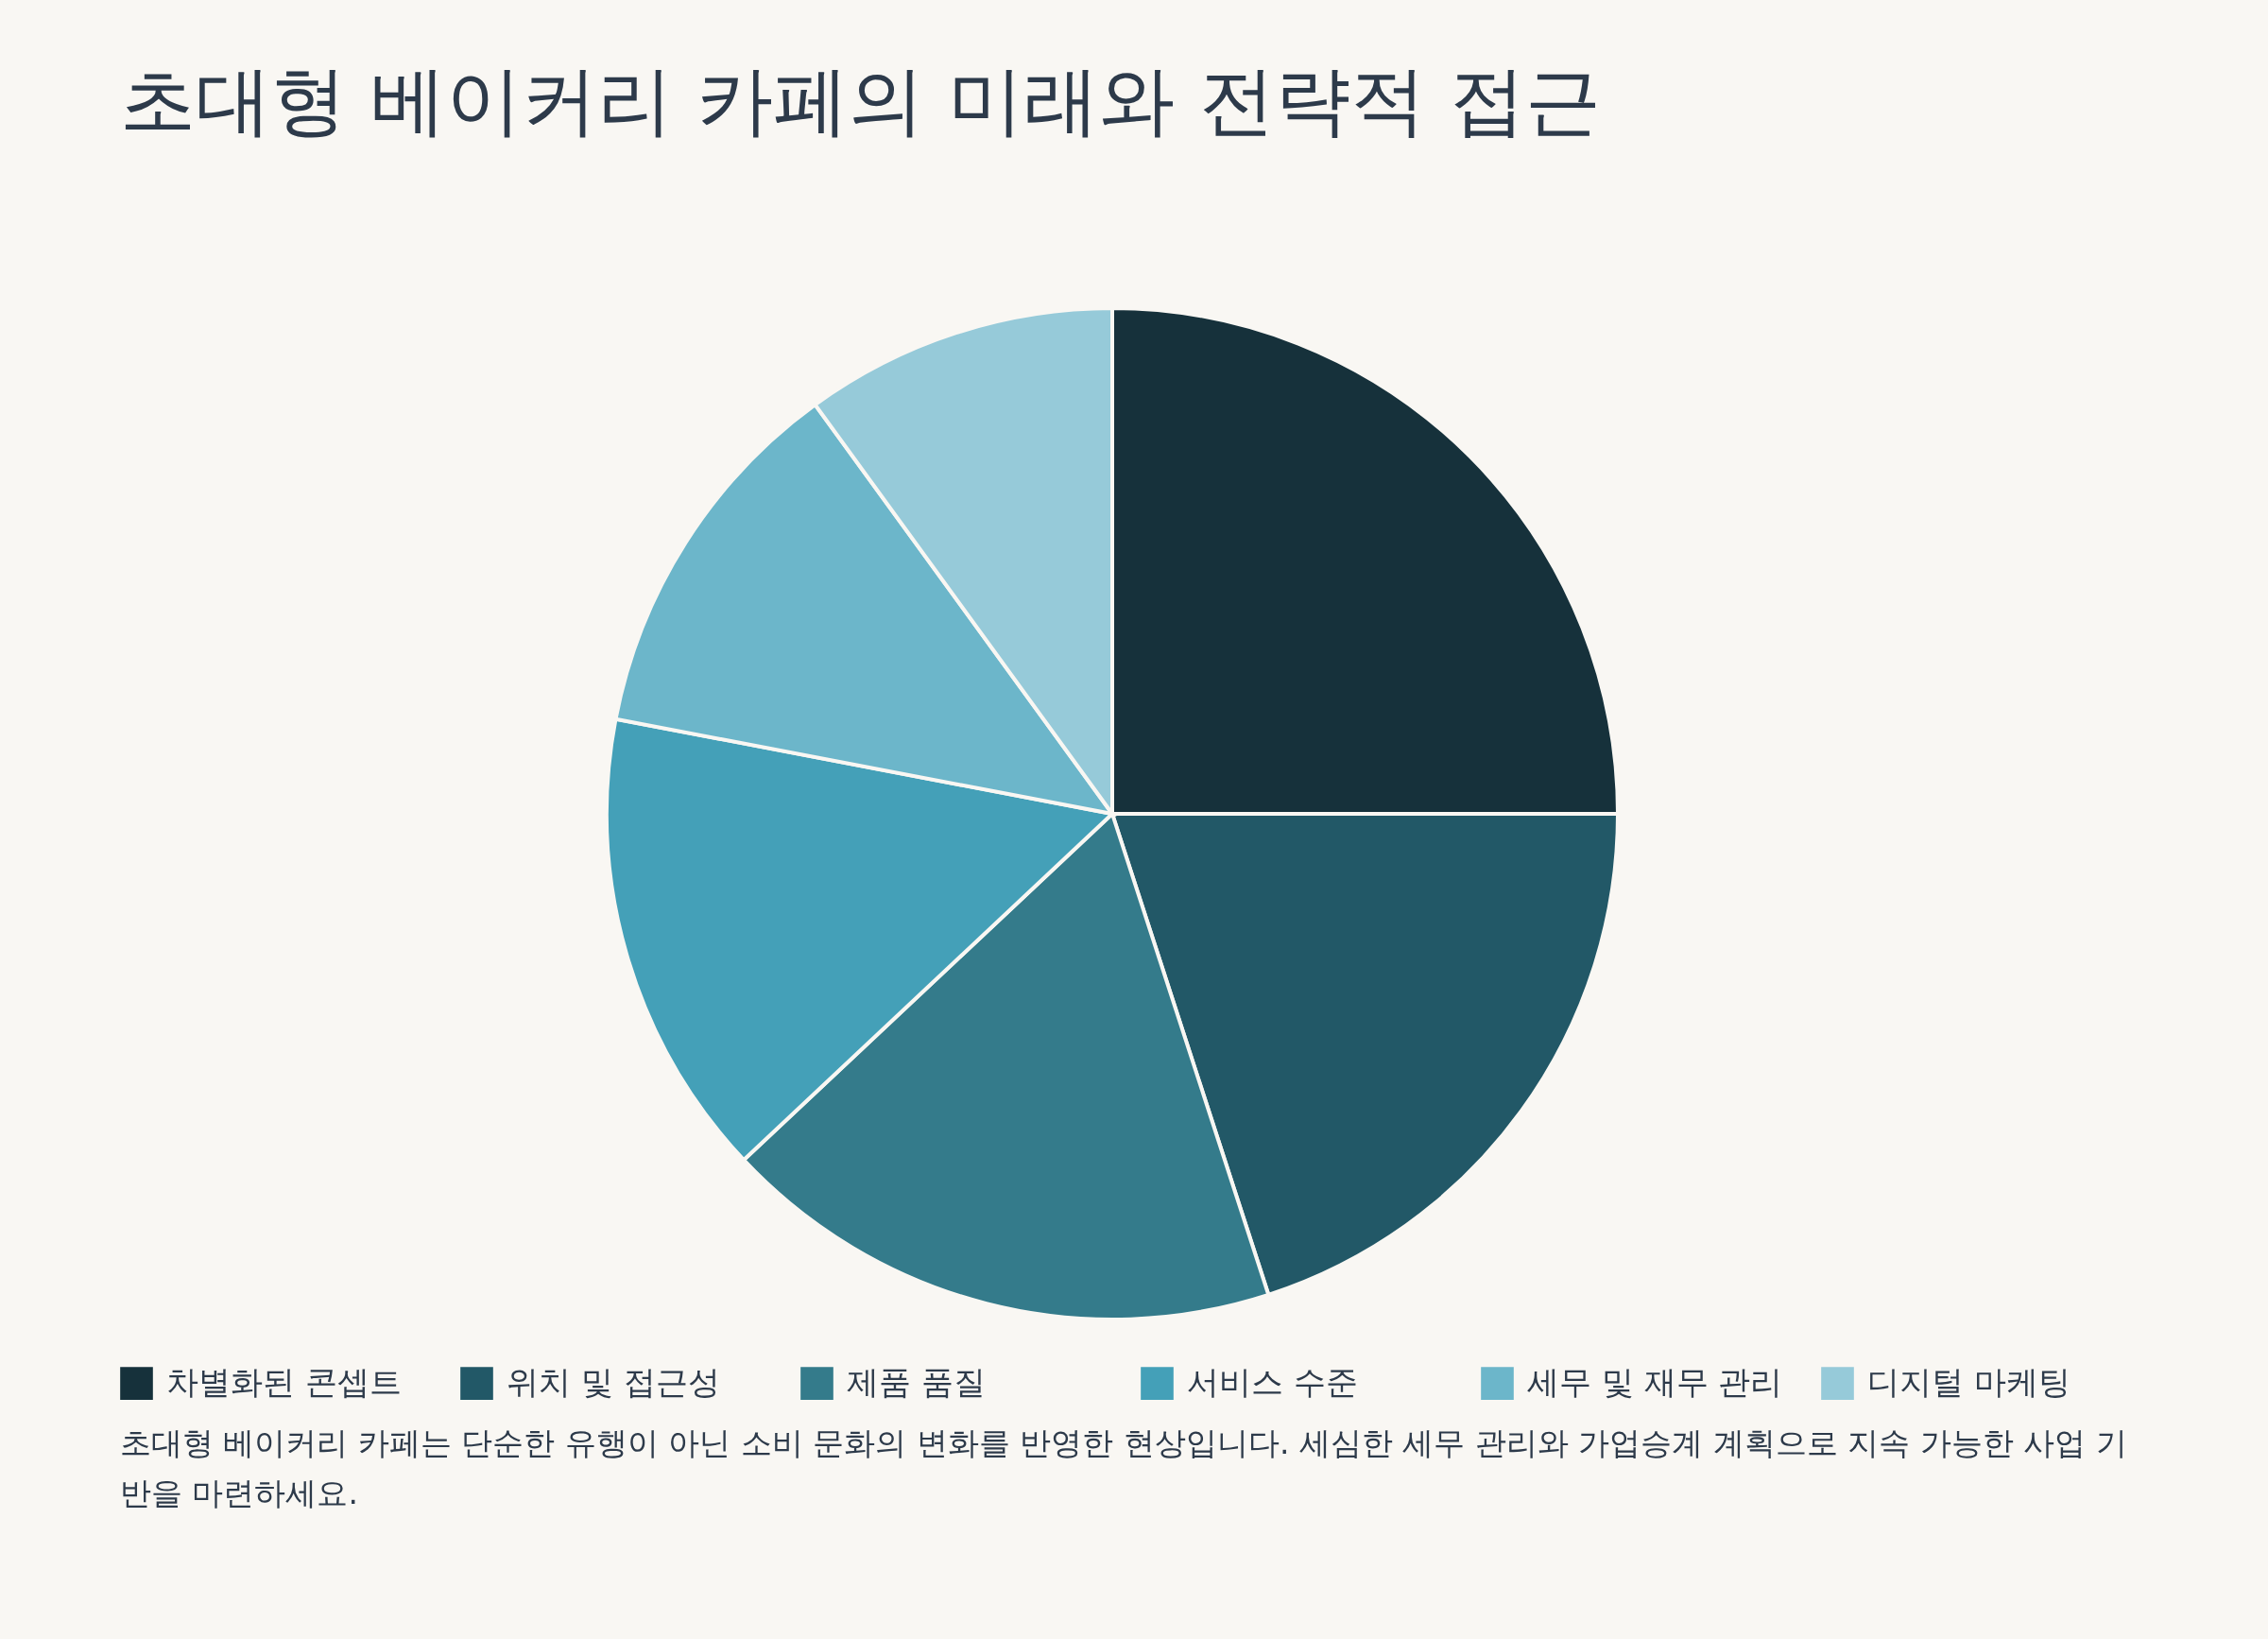  What do you see at coordinates (1968, 1381) in the screenshot?
I see `legend-label: 디지털 마케팅` at bounding box center [1968, 1381].